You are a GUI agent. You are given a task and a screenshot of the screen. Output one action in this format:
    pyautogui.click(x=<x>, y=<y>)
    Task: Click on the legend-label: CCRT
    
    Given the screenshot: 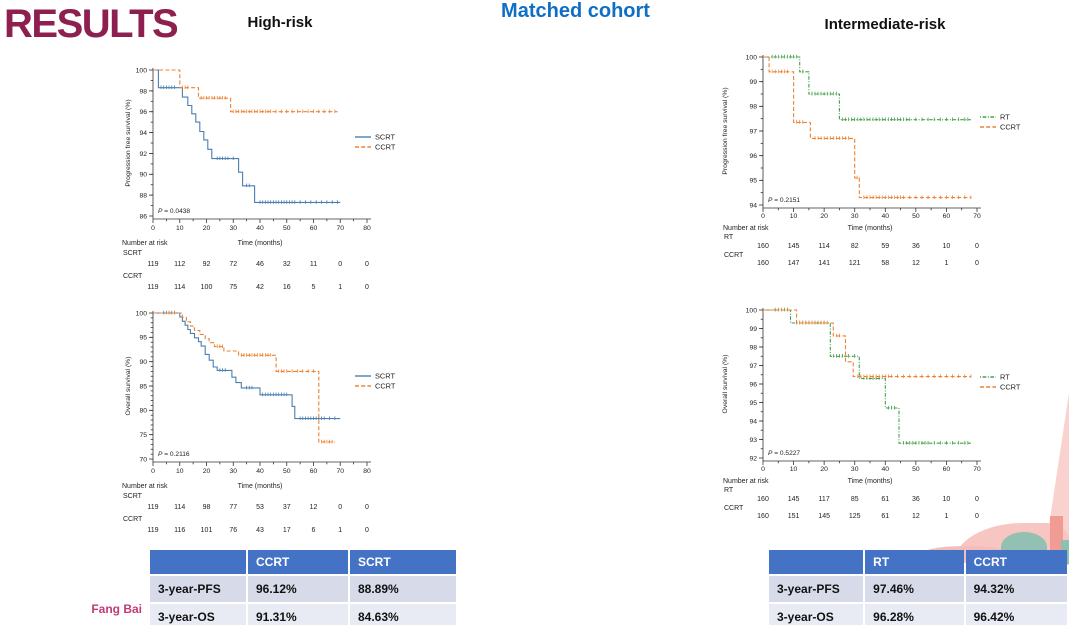 What is the action you would take?
    pyautogui.click(x=1010, y=387)
    